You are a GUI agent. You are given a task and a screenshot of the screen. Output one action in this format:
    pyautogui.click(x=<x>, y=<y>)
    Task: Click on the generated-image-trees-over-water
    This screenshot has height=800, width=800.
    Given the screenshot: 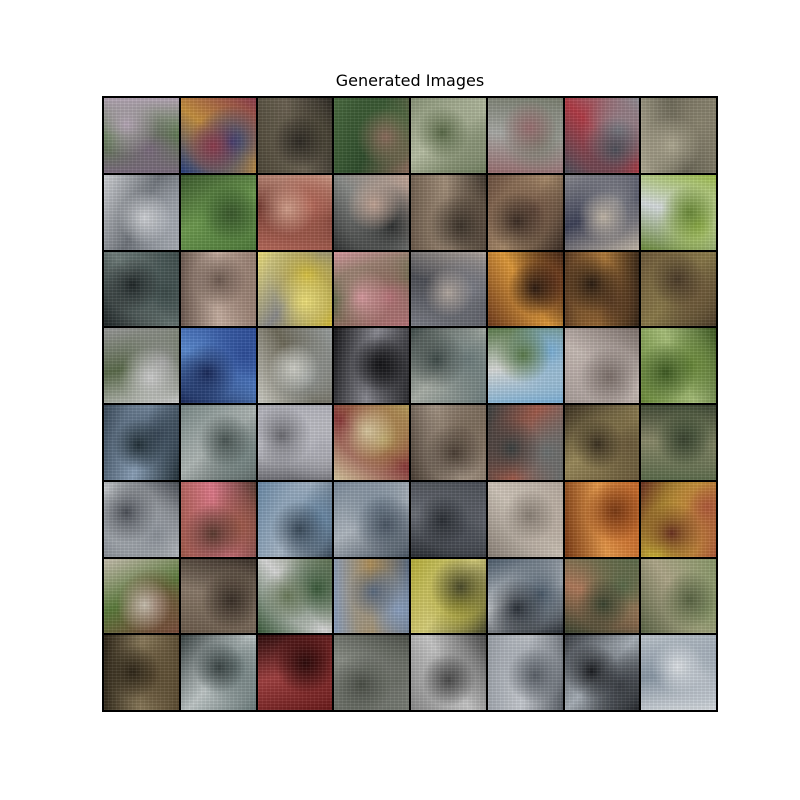 What is the action you would take?
    pyautogui.click(x=295, y=519)
    